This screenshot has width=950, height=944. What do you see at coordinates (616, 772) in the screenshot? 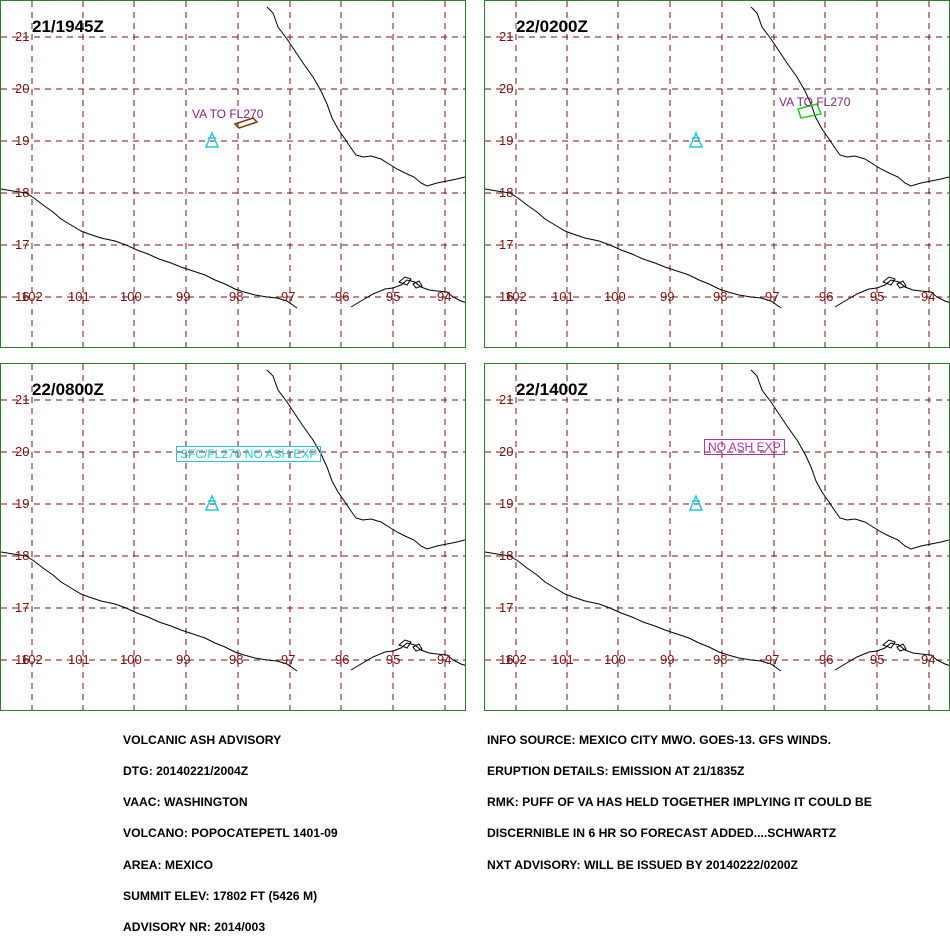
I see `advisory-line: ERUPTION DETAILS: EMISSION AT 21/1835Z` at bounding box center [616, 772].